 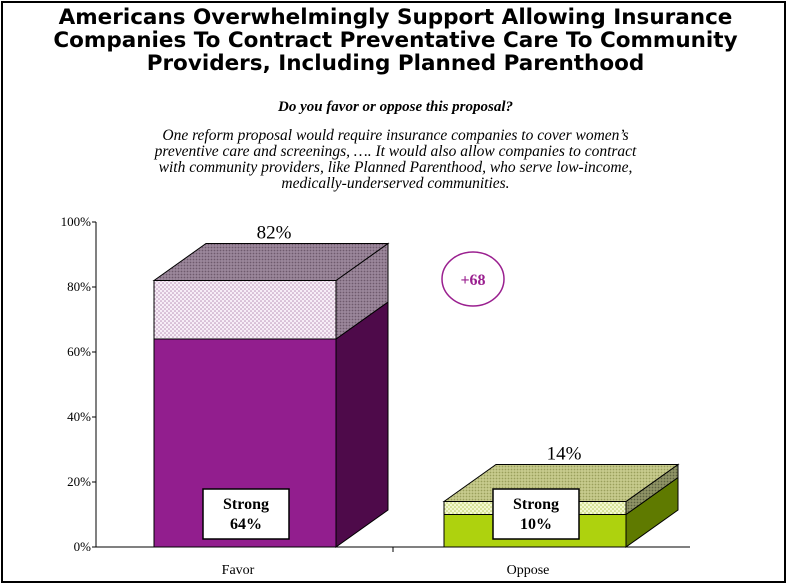 I want to click on y-tick-label: 60%, so click(x=79, y=351).